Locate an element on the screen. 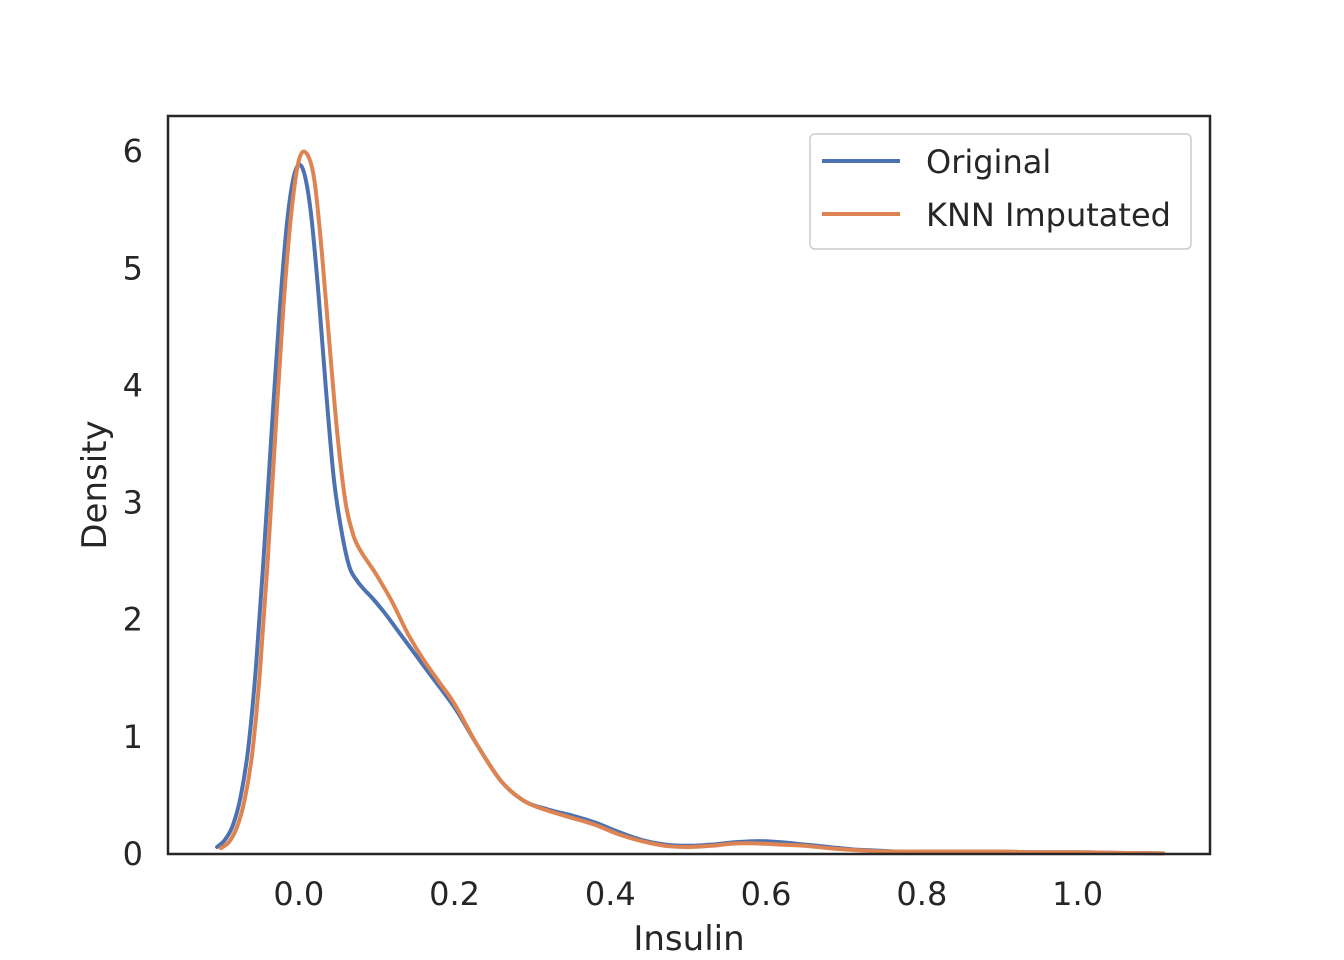 This screenshot has height=960, width=1344. y-tick-label: 6 is located at coordinates (133, 151).